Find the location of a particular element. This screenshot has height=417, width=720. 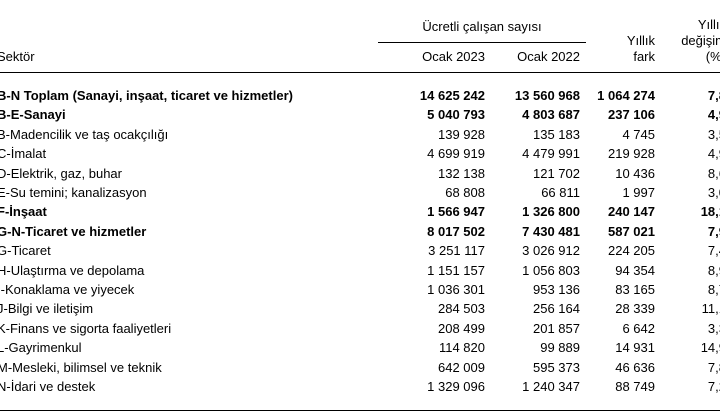

cell-value: 139 928 is located at coordinates (461, 134).